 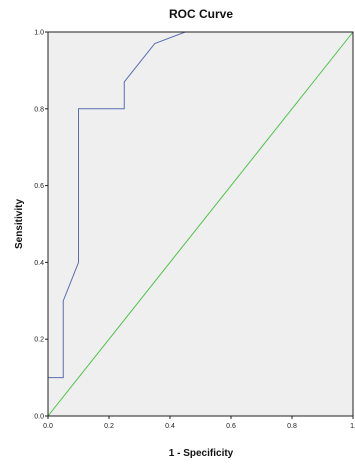 I want to click on x-tick-label: 0.2, so click(x=109, y=426).